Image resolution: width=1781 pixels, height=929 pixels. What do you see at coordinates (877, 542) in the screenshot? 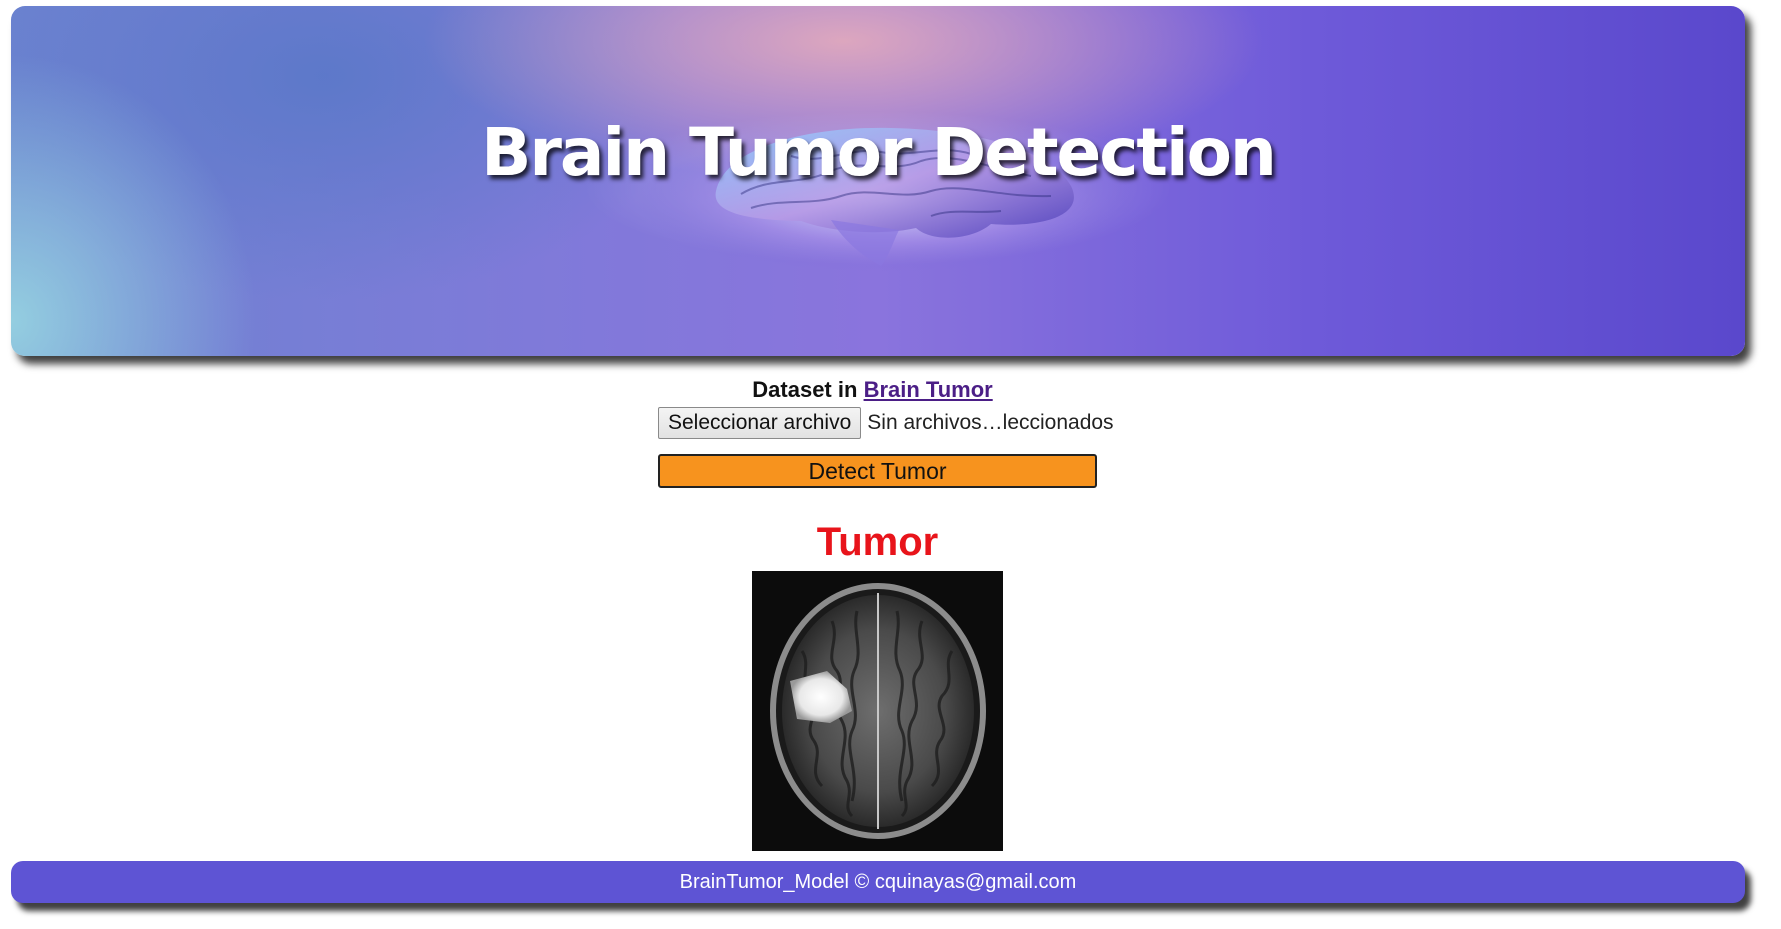
I see `result-label: Tumor` at bounding box center [877, 542].